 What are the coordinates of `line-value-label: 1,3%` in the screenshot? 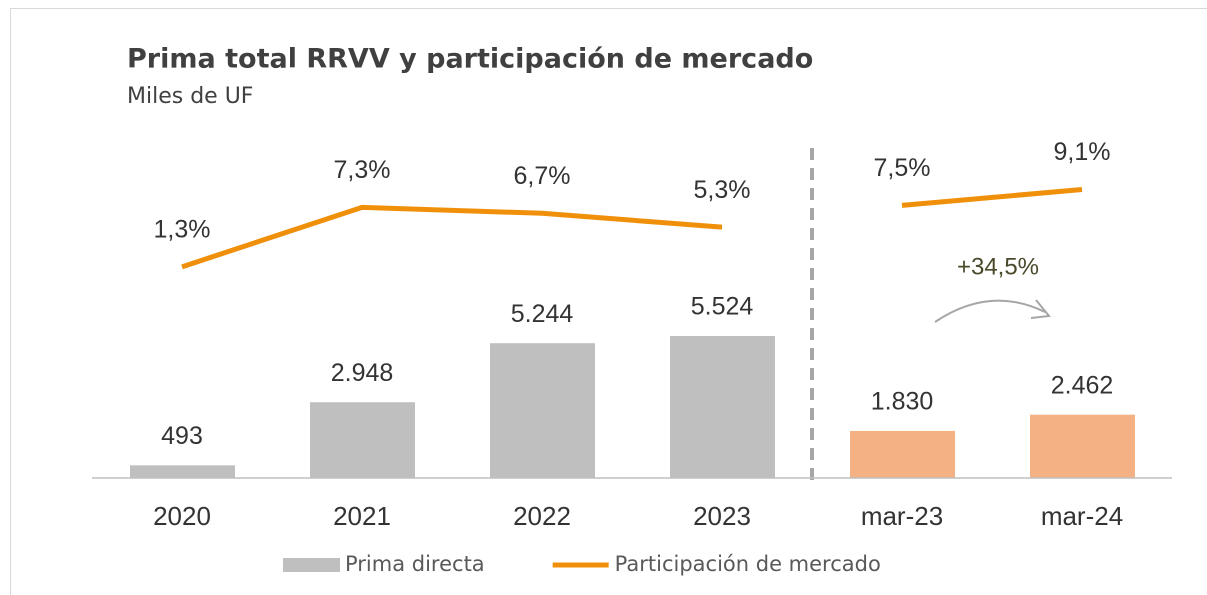 It's located at (182, 229).